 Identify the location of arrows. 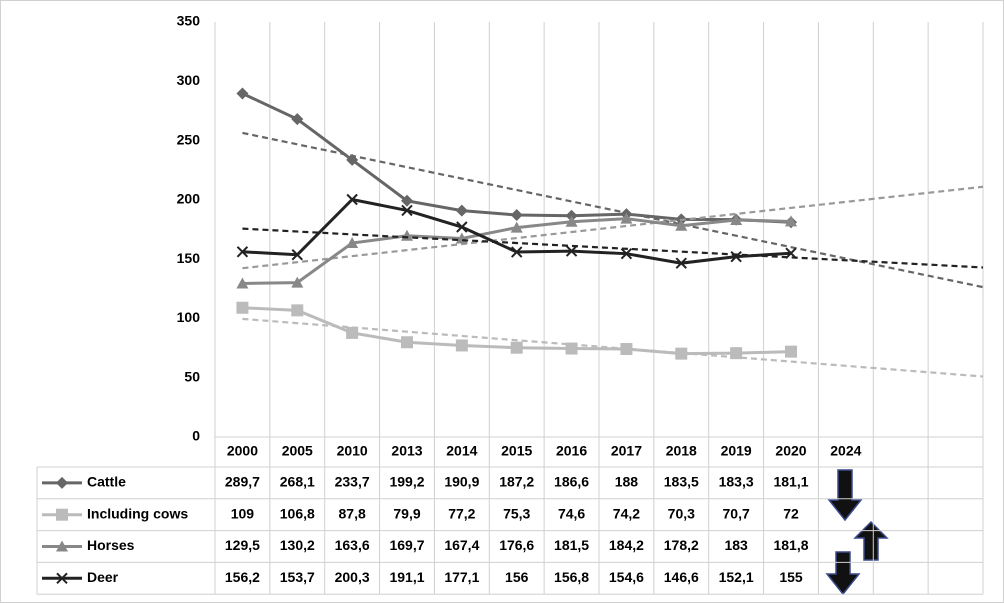
(857, 532).